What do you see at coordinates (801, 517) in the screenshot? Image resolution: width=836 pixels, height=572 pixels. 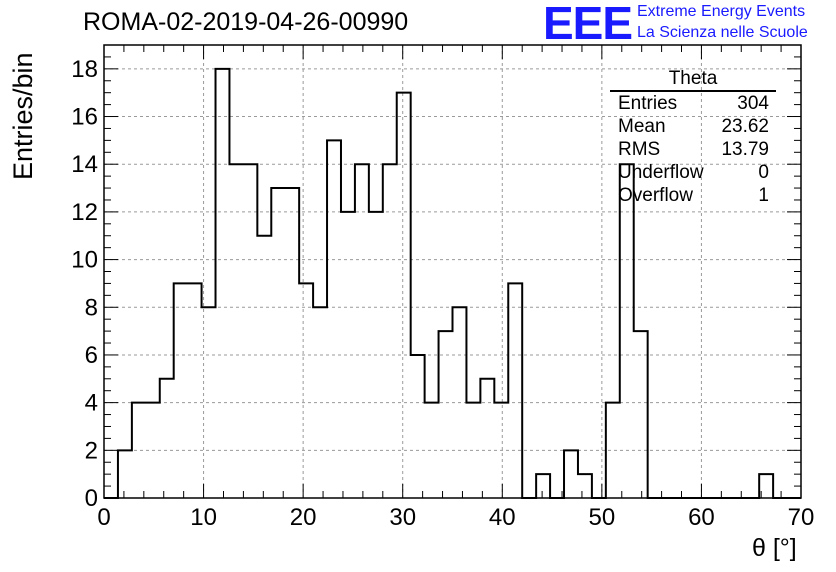 I see `x-tick-label: 70` at bounding box center [801, 517].